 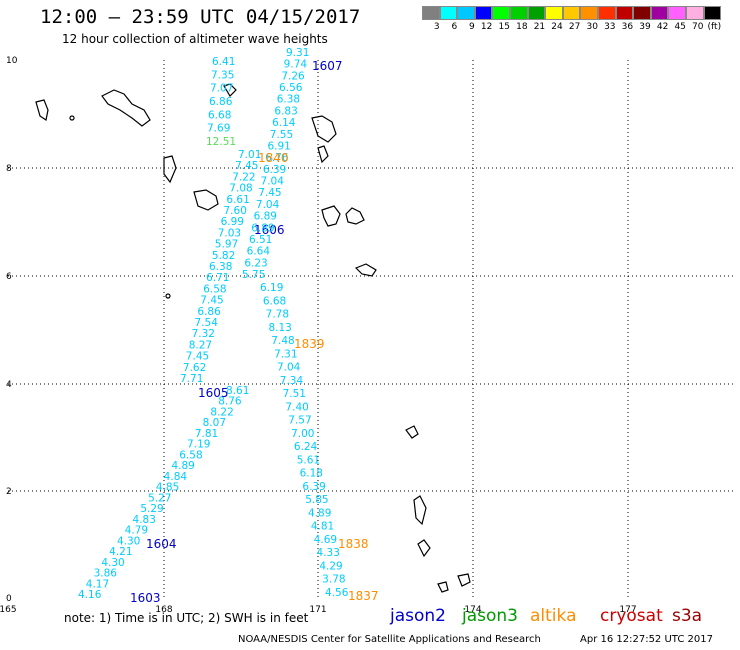 What do you see at coordinates (9, 169) in the screenshot?
I see `y-tick-label: 8` at bounding box center [9, 169].